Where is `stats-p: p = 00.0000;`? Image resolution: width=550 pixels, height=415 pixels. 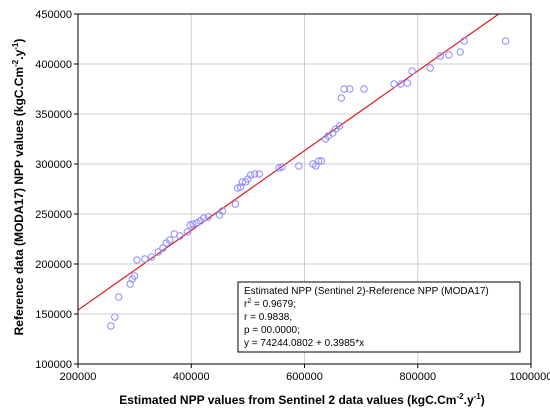
stats-p: p = 00.0000; is located at coordinates (272, 330).